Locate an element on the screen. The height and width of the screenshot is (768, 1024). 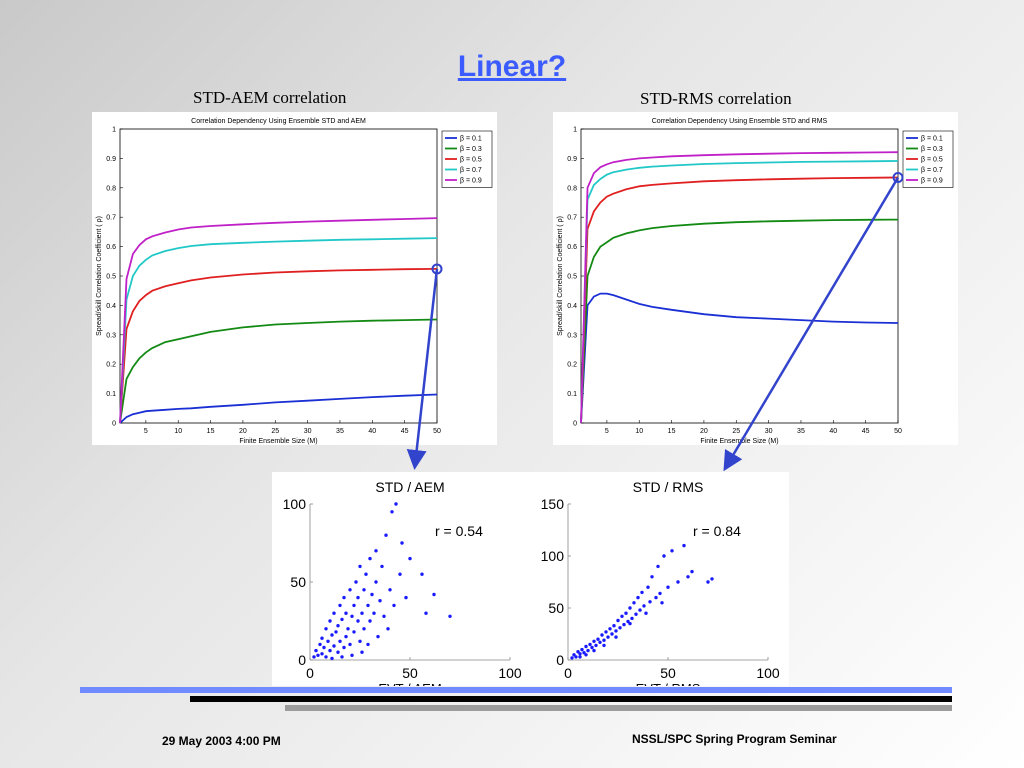
legend-label: β = 0.1 is located at coordinates (471, 139).